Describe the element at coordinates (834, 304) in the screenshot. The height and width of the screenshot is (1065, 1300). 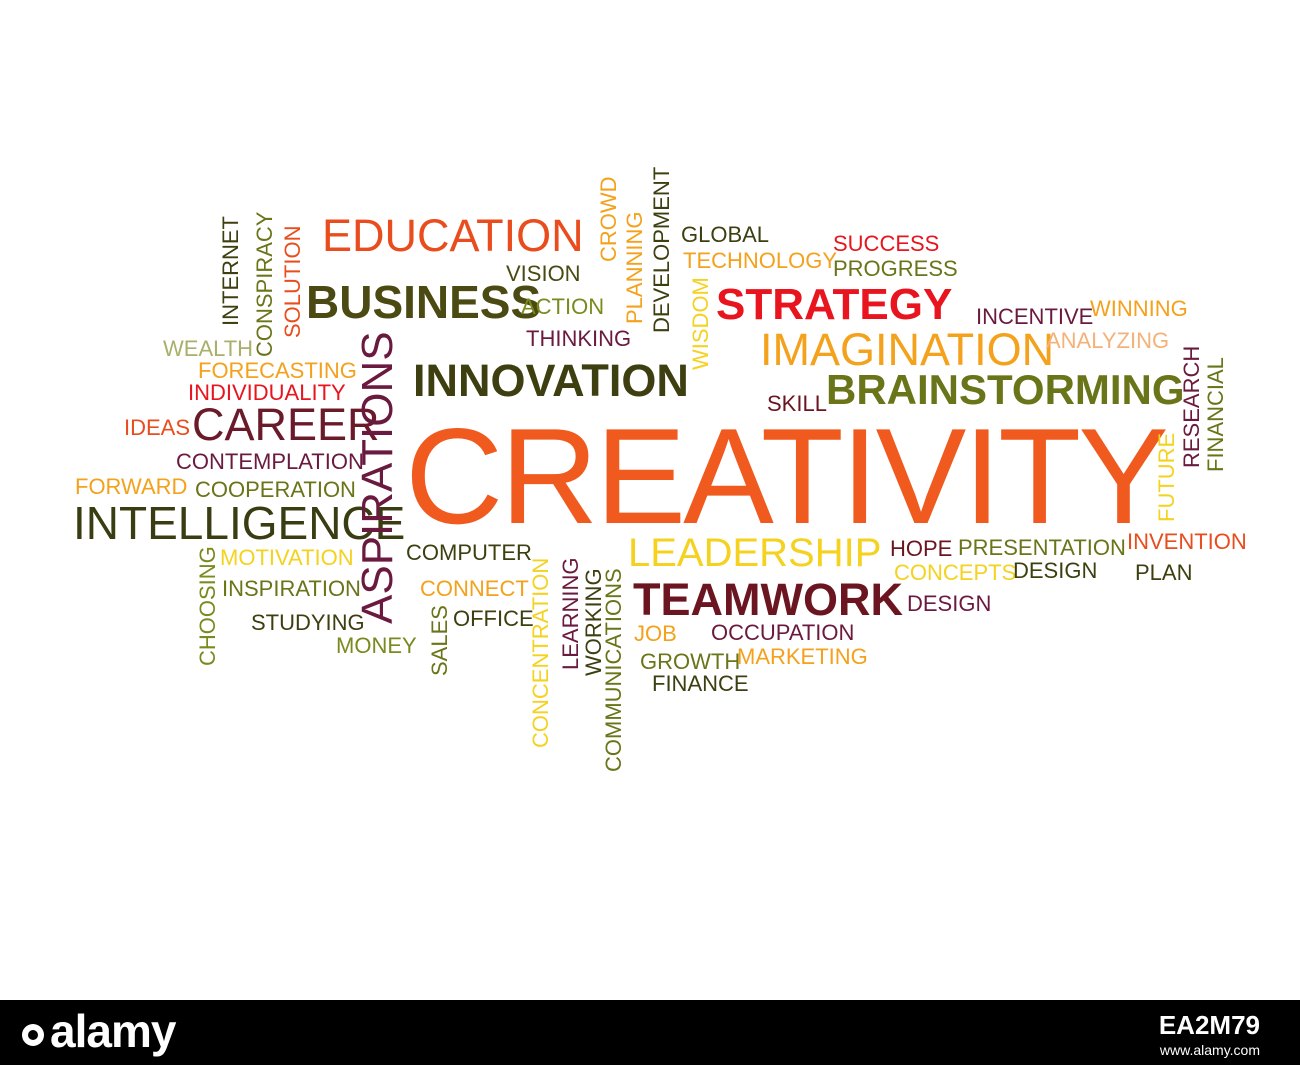
I see `word-strategy: STRATEGY` at that location.